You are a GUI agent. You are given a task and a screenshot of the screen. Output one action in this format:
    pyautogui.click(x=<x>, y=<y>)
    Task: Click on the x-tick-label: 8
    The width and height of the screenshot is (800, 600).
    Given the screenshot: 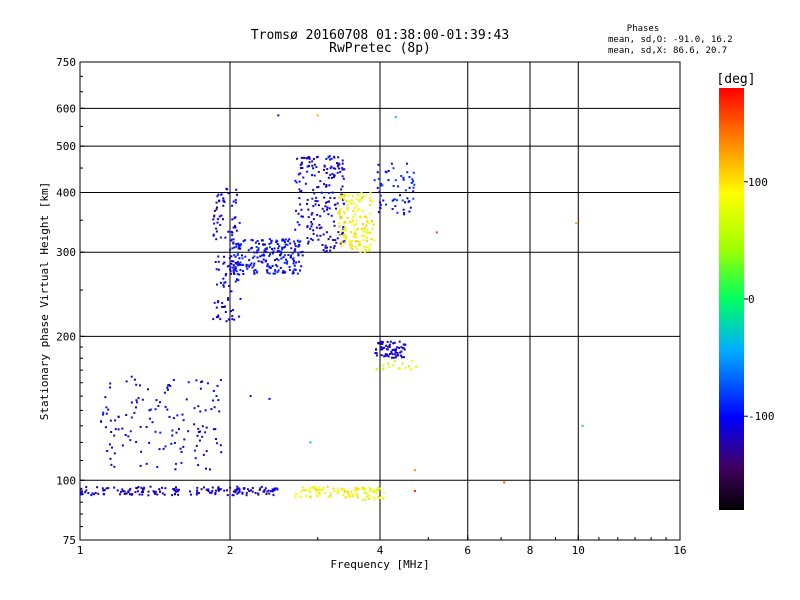 What is the action you would take?
    pyautogui.click(x=530, y=550)
    